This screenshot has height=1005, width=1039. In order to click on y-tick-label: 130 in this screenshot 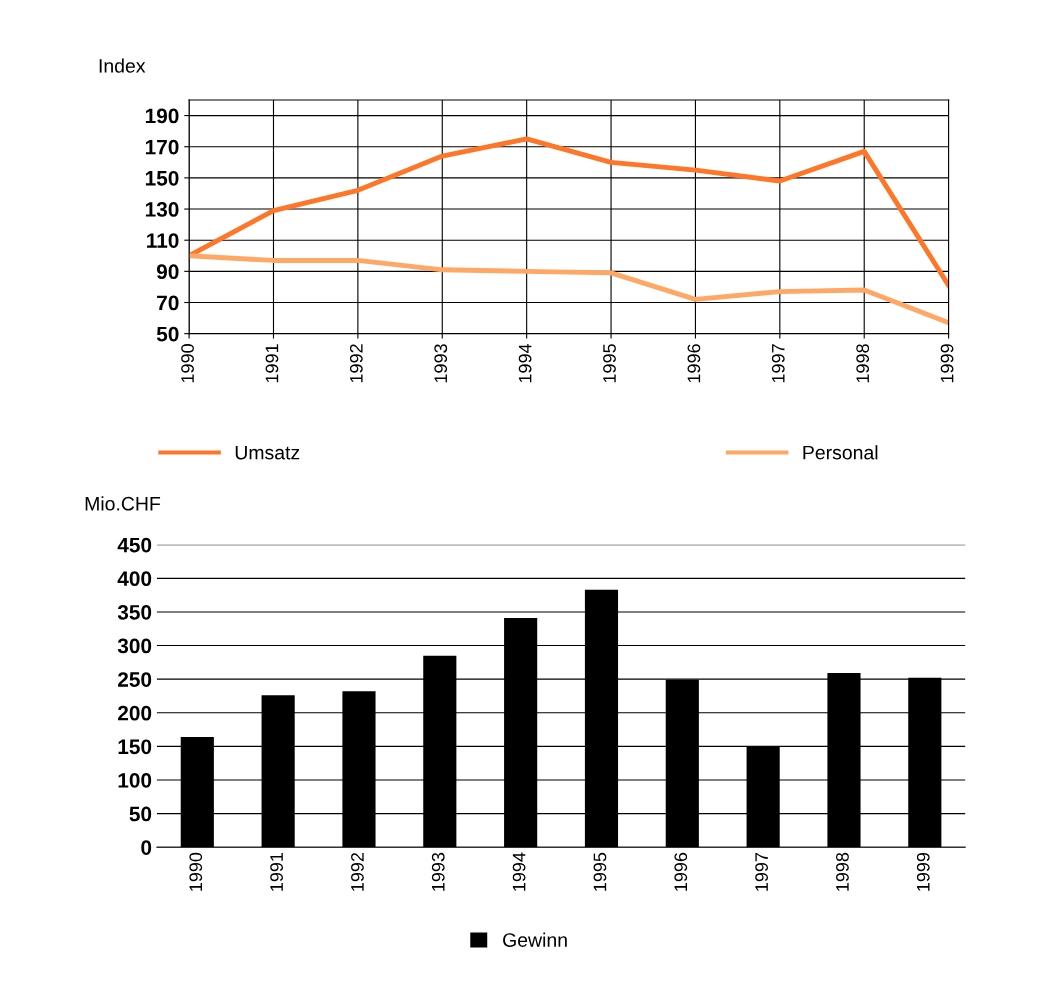, I will do `click(162, 209)`.